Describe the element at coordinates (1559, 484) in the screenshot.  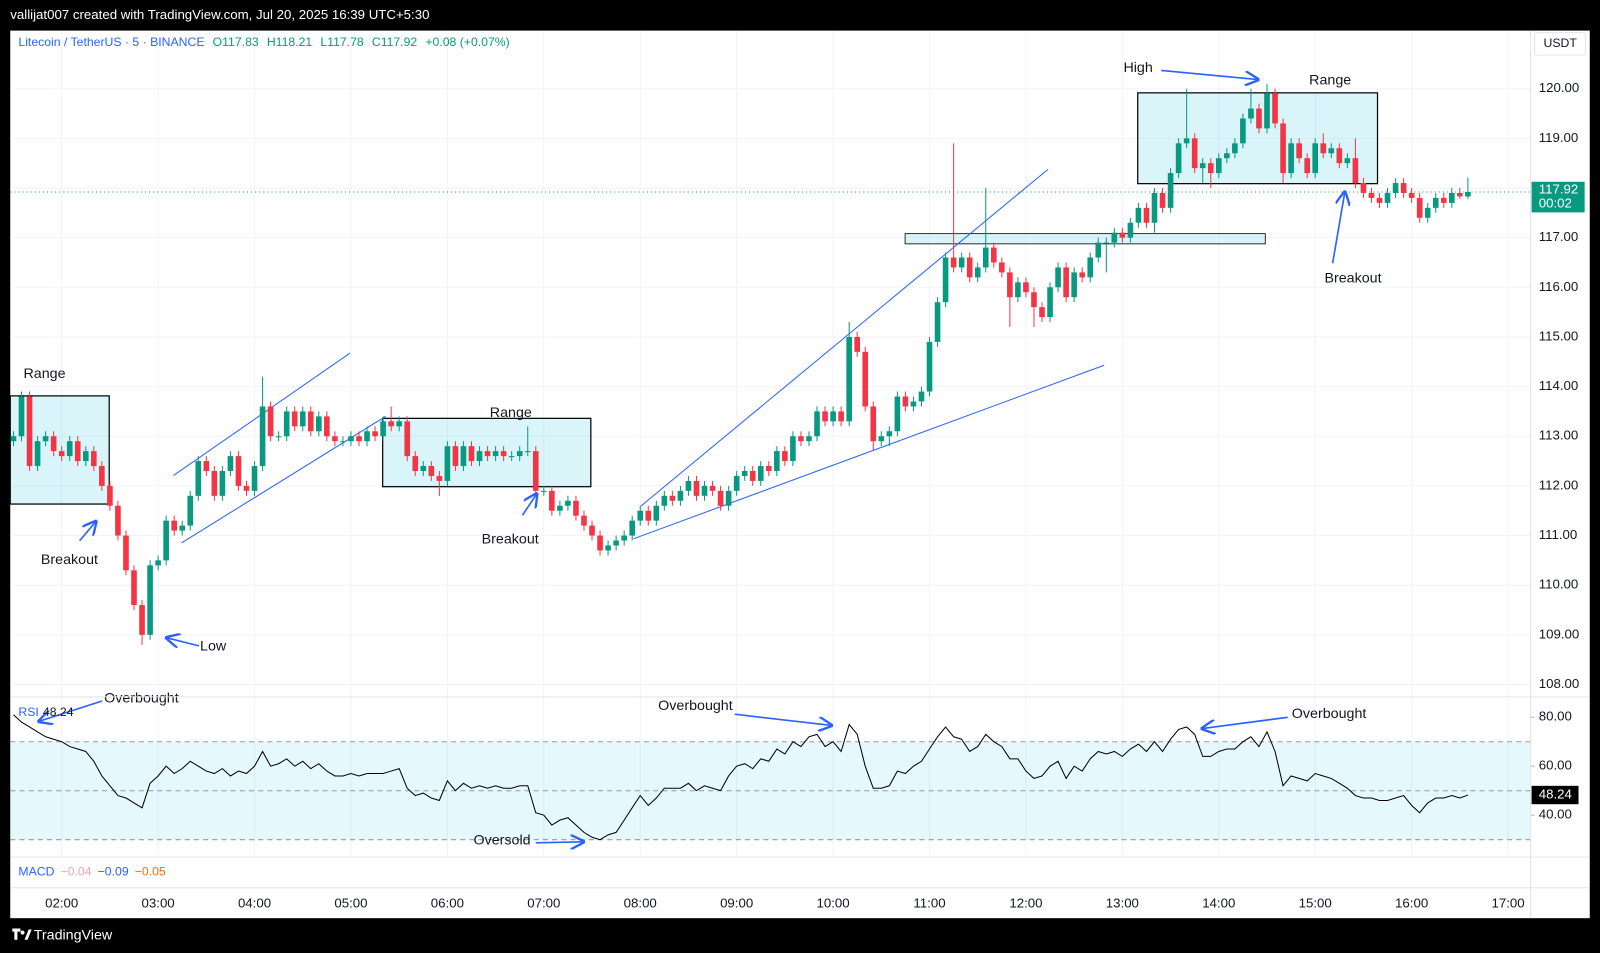
I see `y-tick-label: 112.00` at that location.